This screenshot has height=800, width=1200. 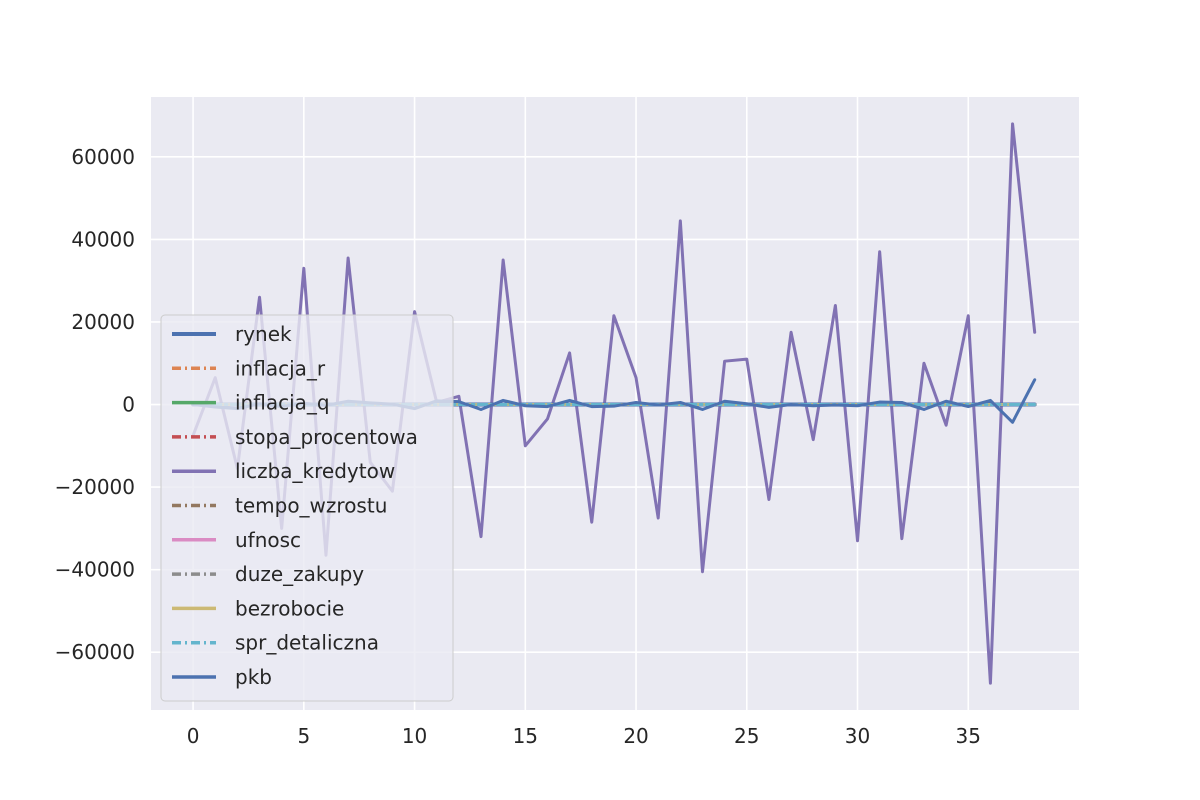 What do you see at coordinates (746, 736) in the screenshot?
I see `x-tick-label: 25` at bounding box center [746, 736].